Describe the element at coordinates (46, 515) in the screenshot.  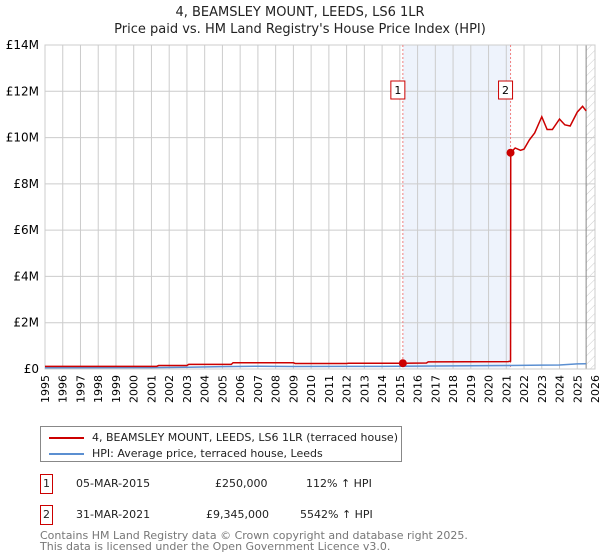
I see `marker-badge: 2` at that location.